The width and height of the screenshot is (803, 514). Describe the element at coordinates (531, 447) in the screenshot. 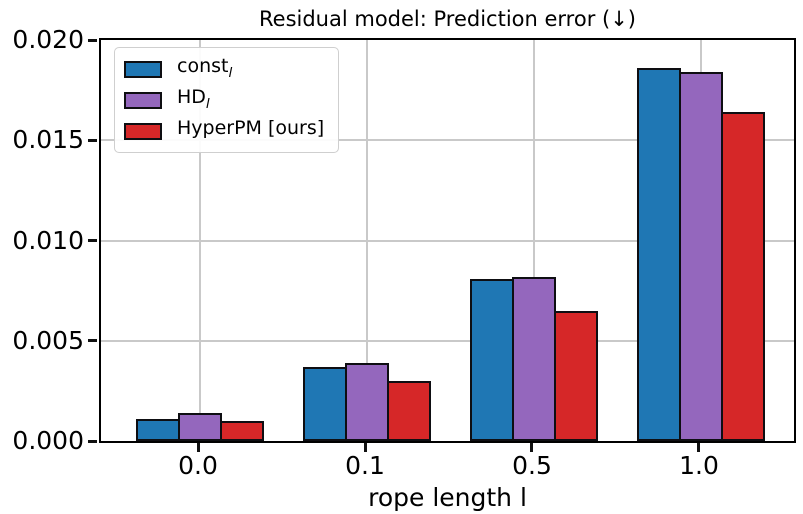

I see `xtick-mark-0.5` at that location.